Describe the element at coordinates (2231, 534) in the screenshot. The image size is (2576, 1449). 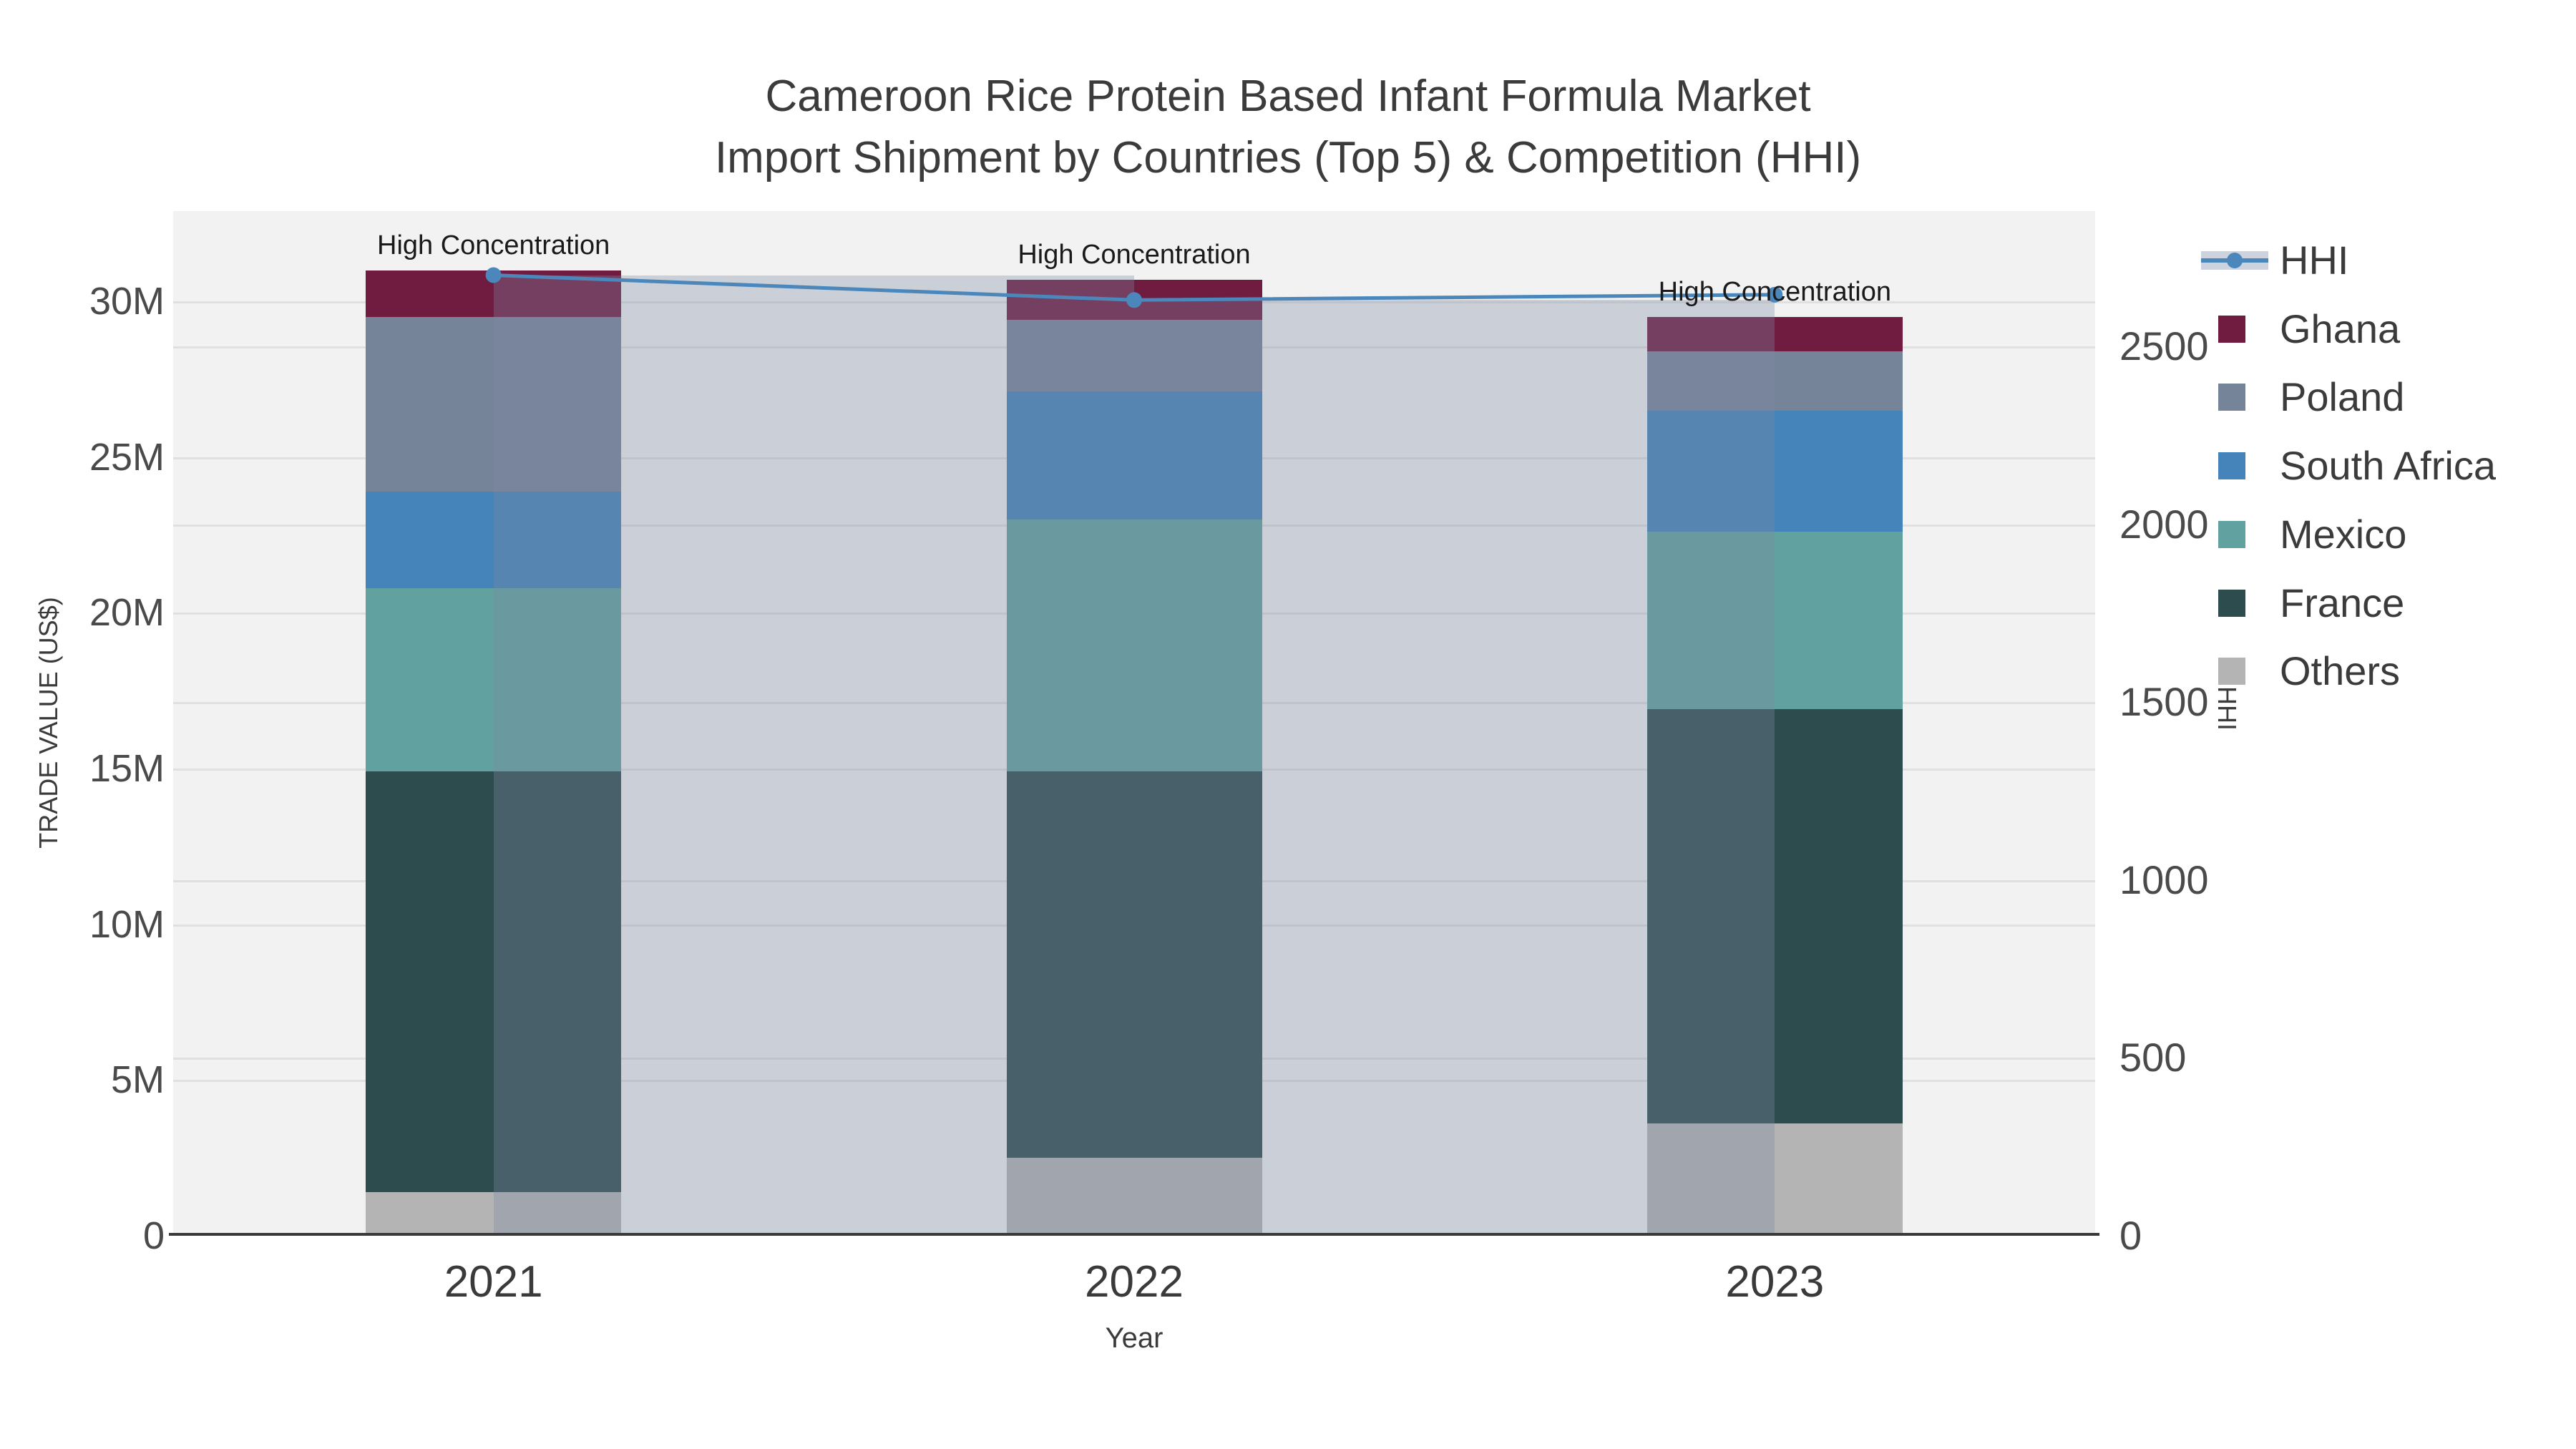
I see `legend-swatch-mexico` at that location.